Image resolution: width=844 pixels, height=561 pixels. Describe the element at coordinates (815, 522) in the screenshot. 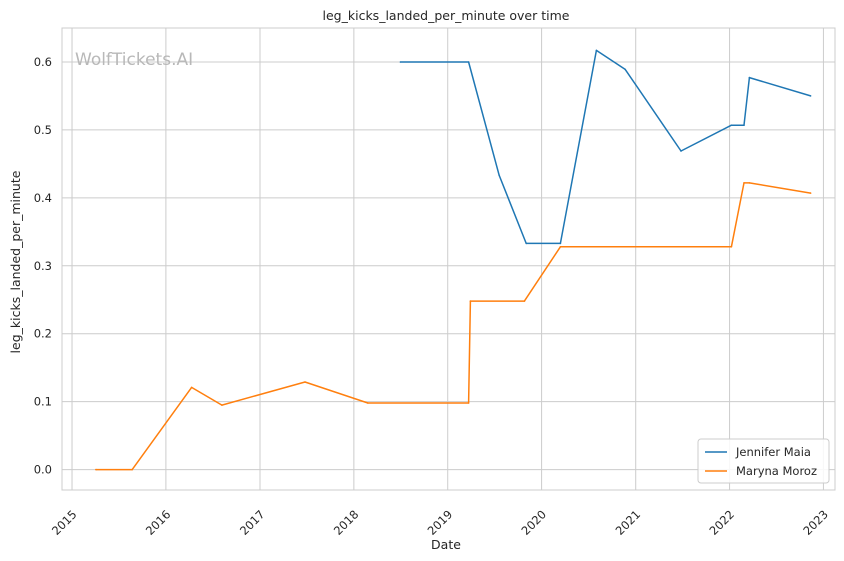

I see `x-tick-label: 2023` at that location.